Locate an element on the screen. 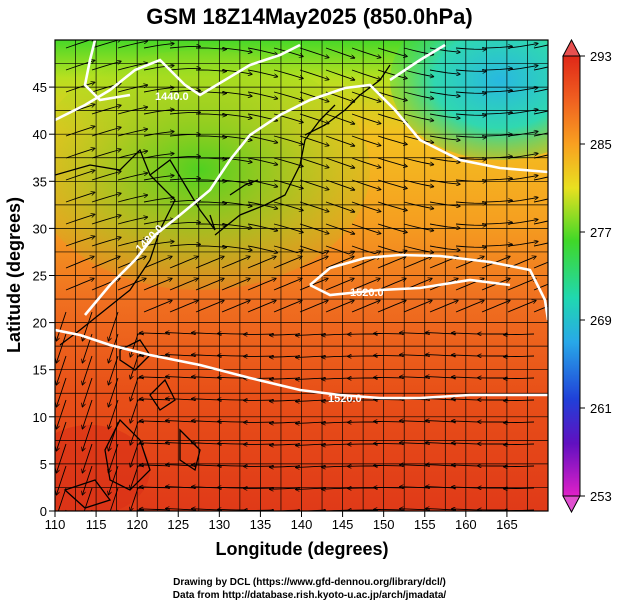  colorbar-tick-label: 261 is located at coordinates (601, 408).